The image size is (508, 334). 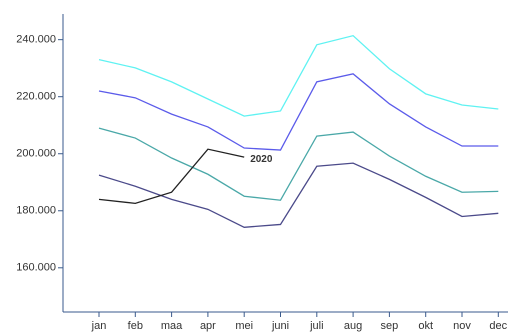 I want to click on x-tick-label: dec, so click(x=498, y=326).